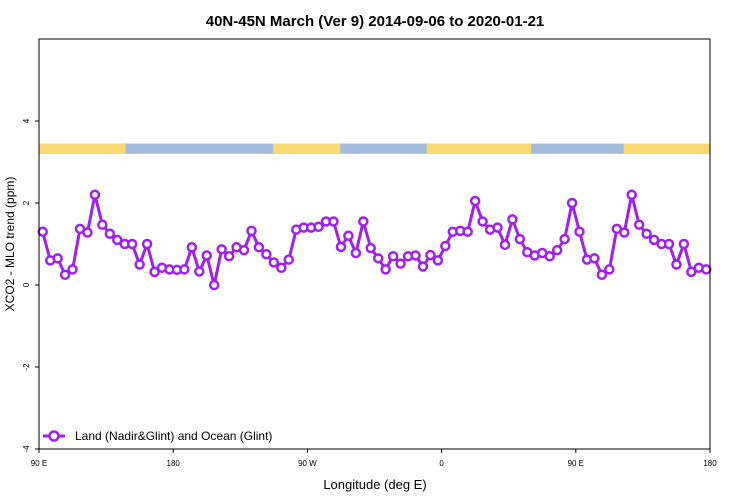  Describe the element at coordinates (441, 463) in the screenshot. I see `x-tick-label: 0` at that location.